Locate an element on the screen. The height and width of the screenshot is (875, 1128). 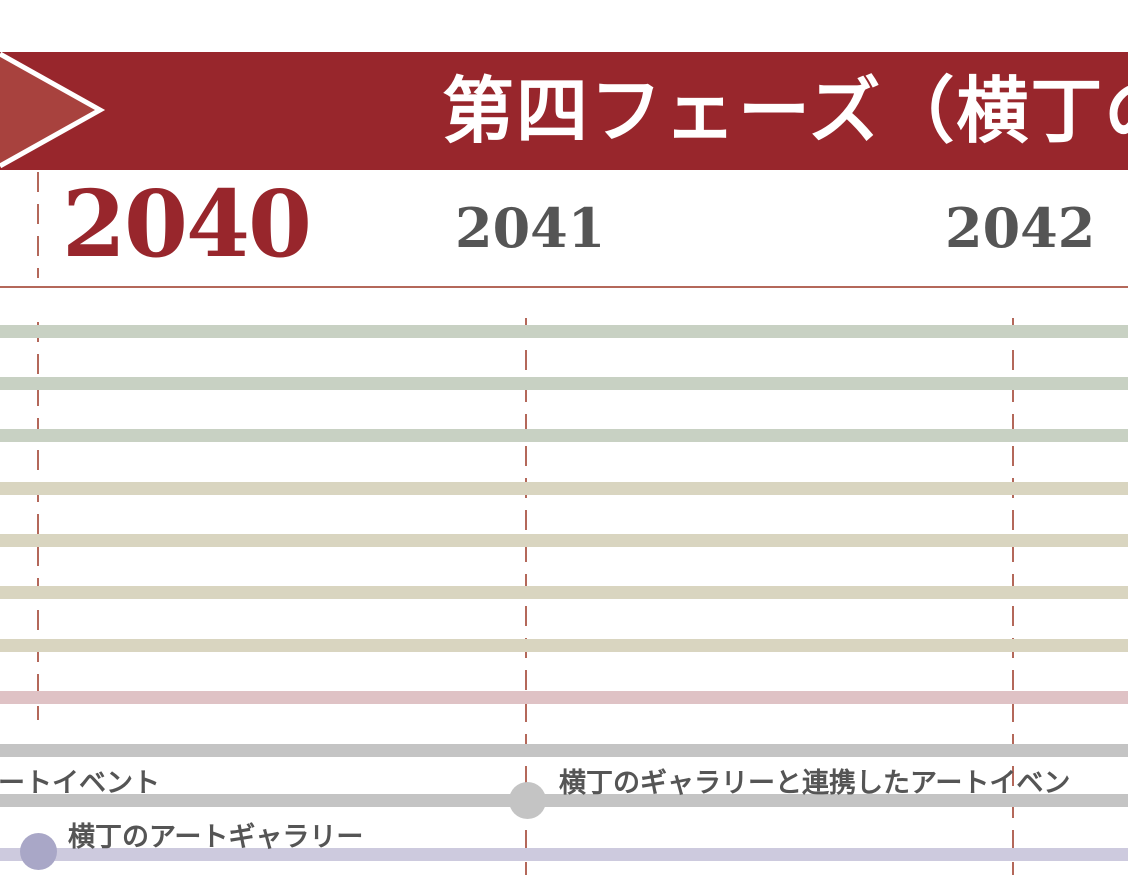
header-divider is located at coordinates (564, 287).